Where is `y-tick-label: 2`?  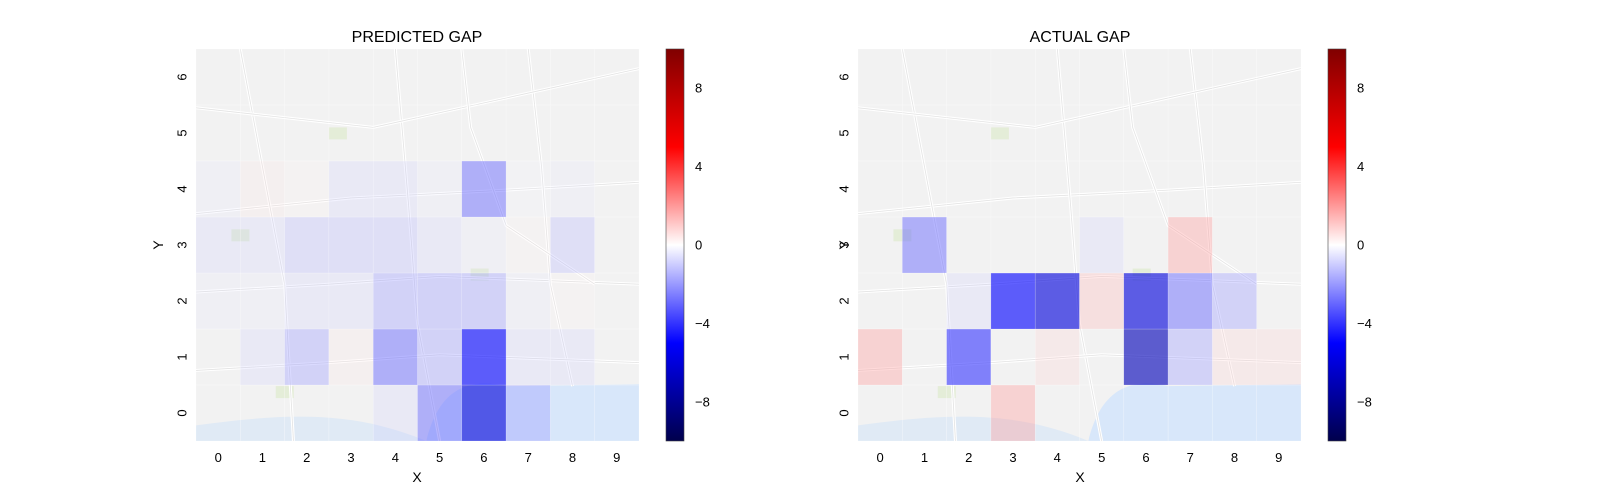
y-tick-label: 2 is located at coordinates (182, 300).